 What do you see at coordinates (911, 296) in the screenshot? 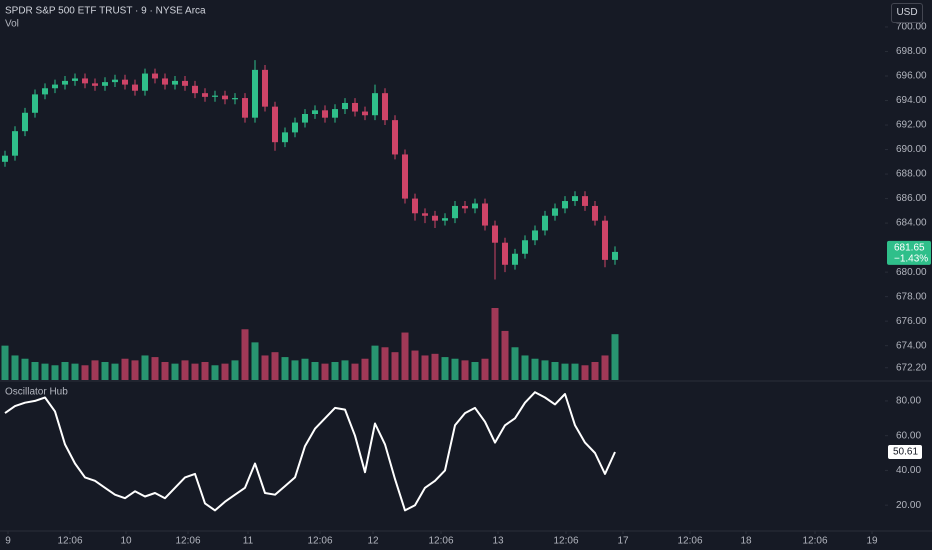
I see `y-tick-label: 678.00` at bounding box center [911, 296].